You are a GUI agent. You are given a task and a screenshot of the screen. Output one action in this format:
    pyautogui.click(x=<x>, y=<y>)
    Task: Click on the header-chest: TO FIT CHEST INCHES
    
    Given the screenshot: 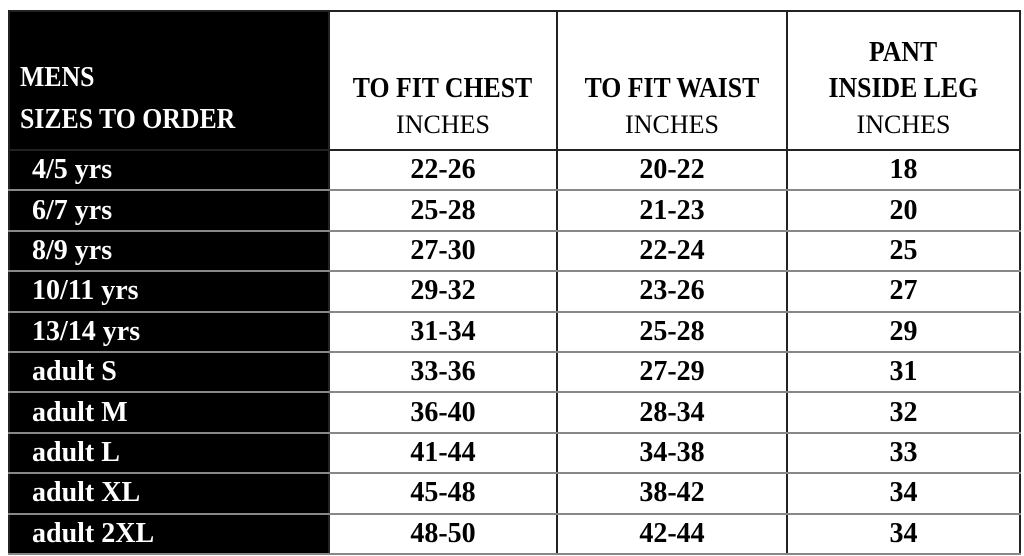 What is the action you would take?
    pyautogui.click(x=443, y=80)
    